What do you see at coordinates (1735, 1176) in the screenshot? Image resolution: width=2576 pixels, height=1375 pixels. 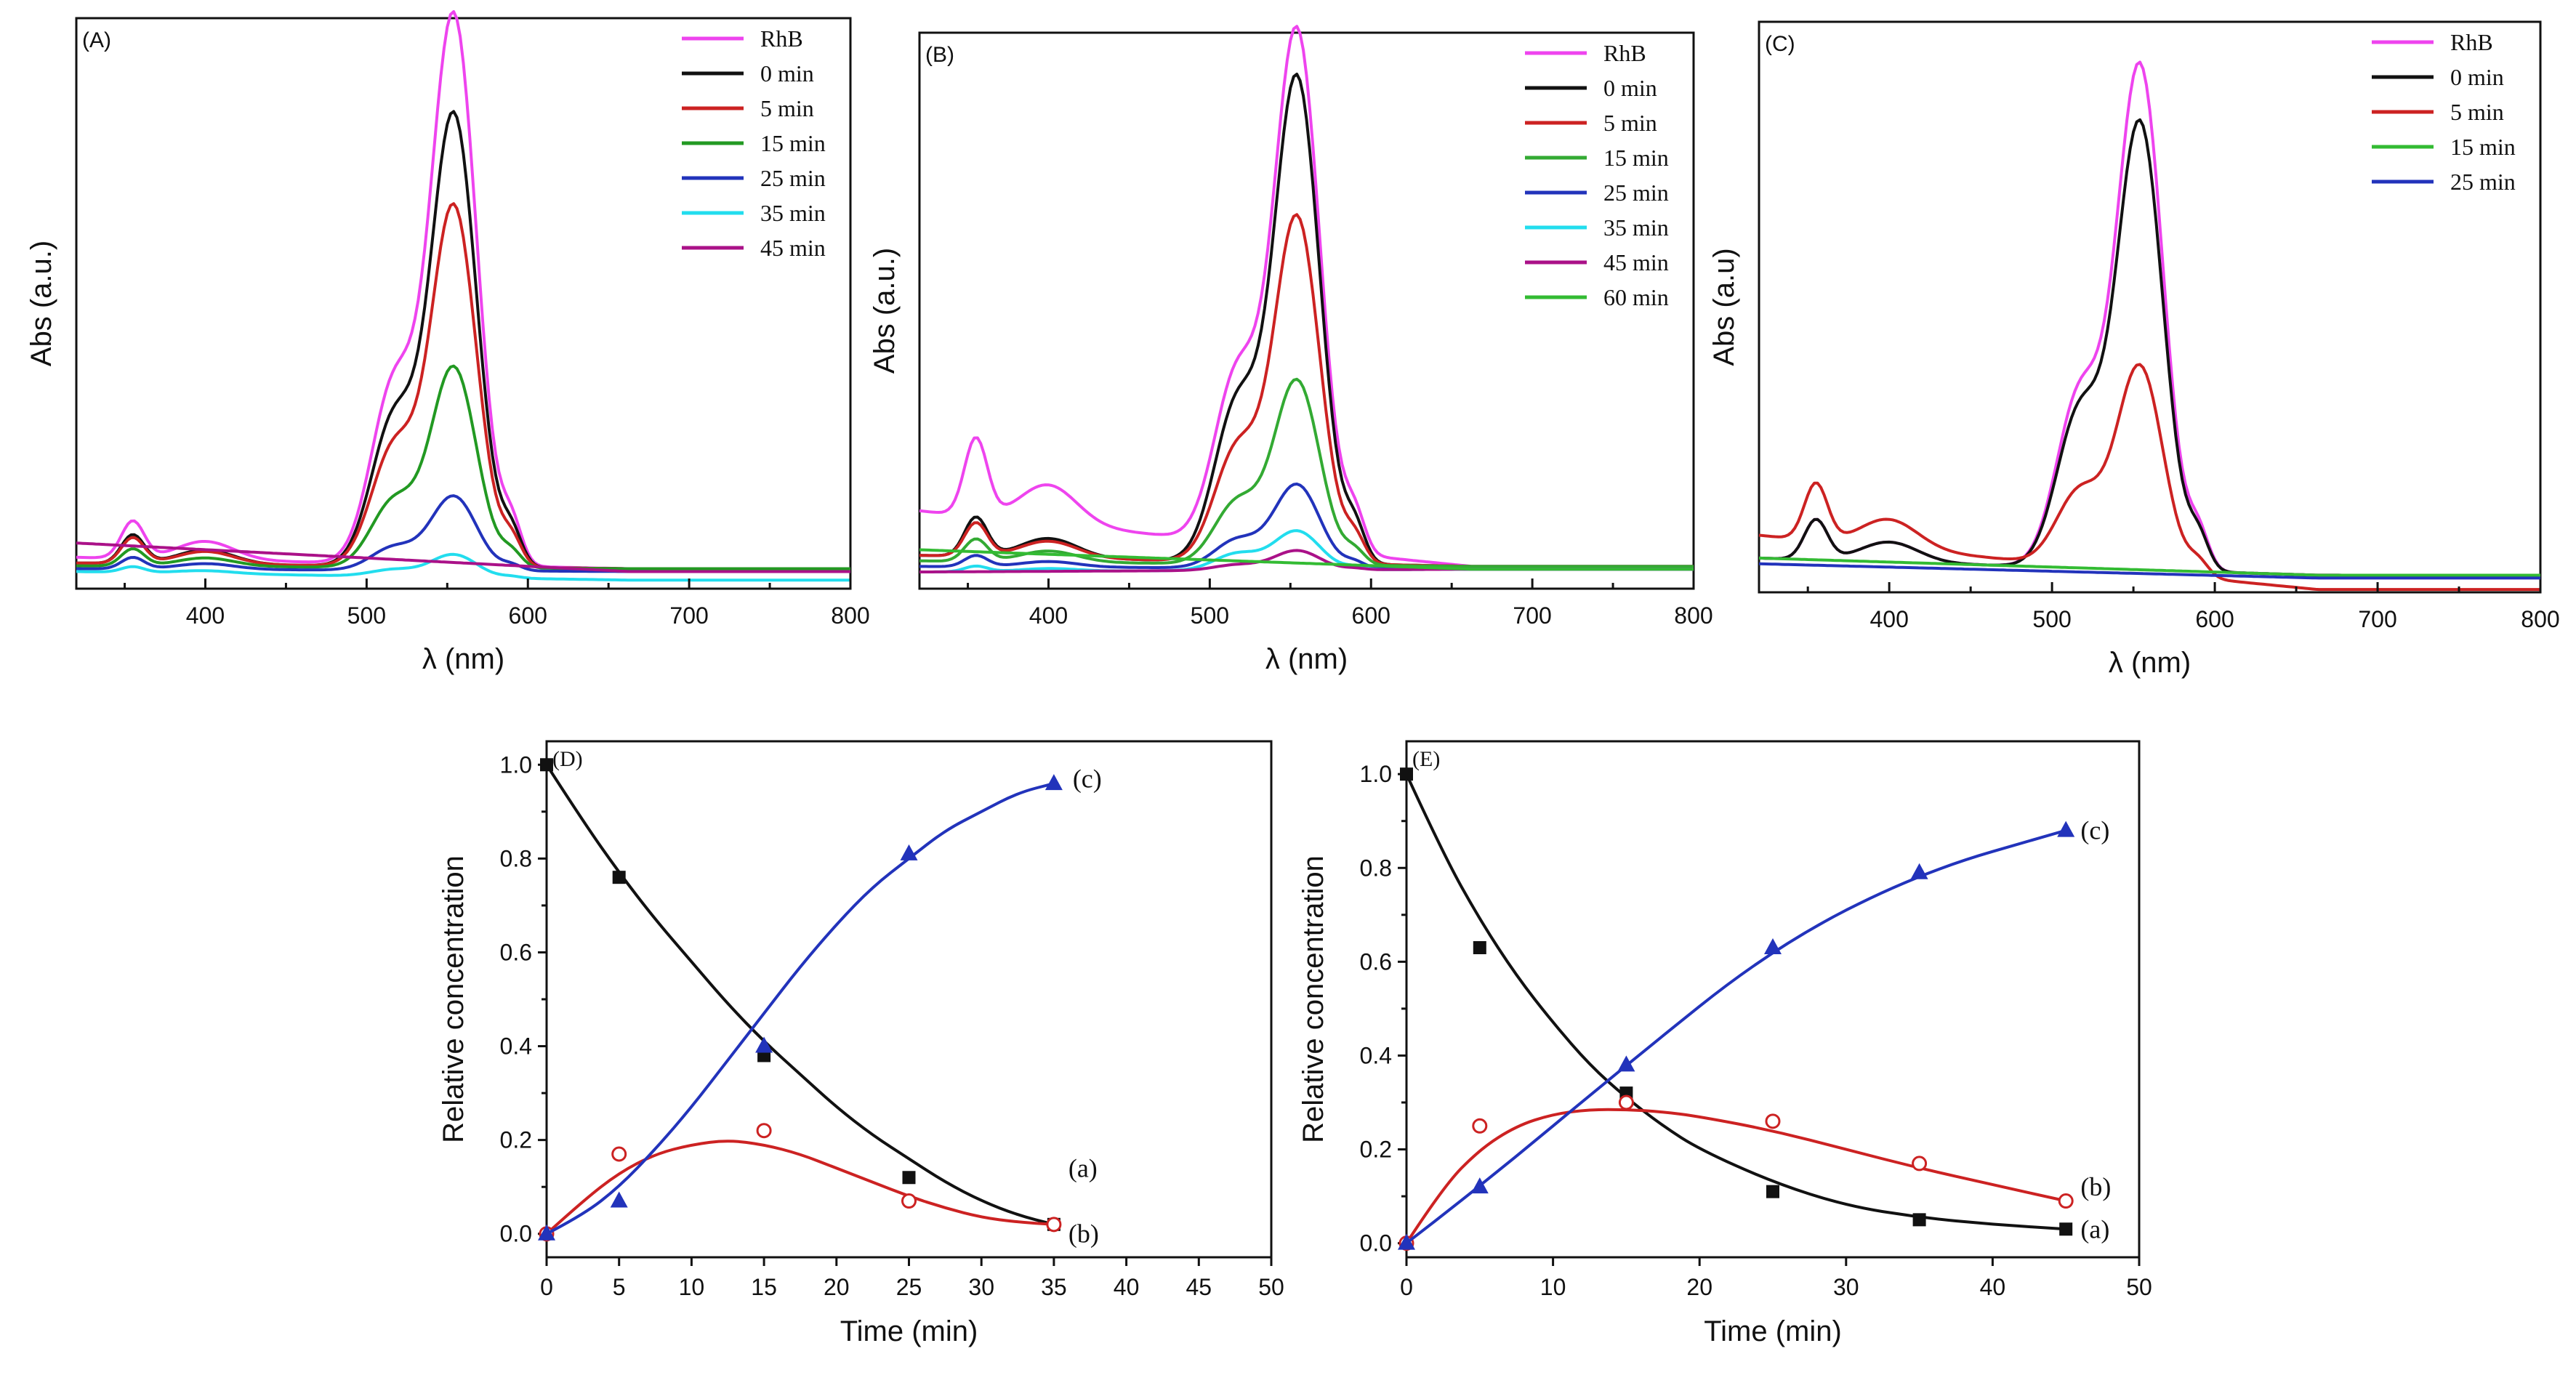 I see `fit-curve-b` at bounding box center [1735, 1176].